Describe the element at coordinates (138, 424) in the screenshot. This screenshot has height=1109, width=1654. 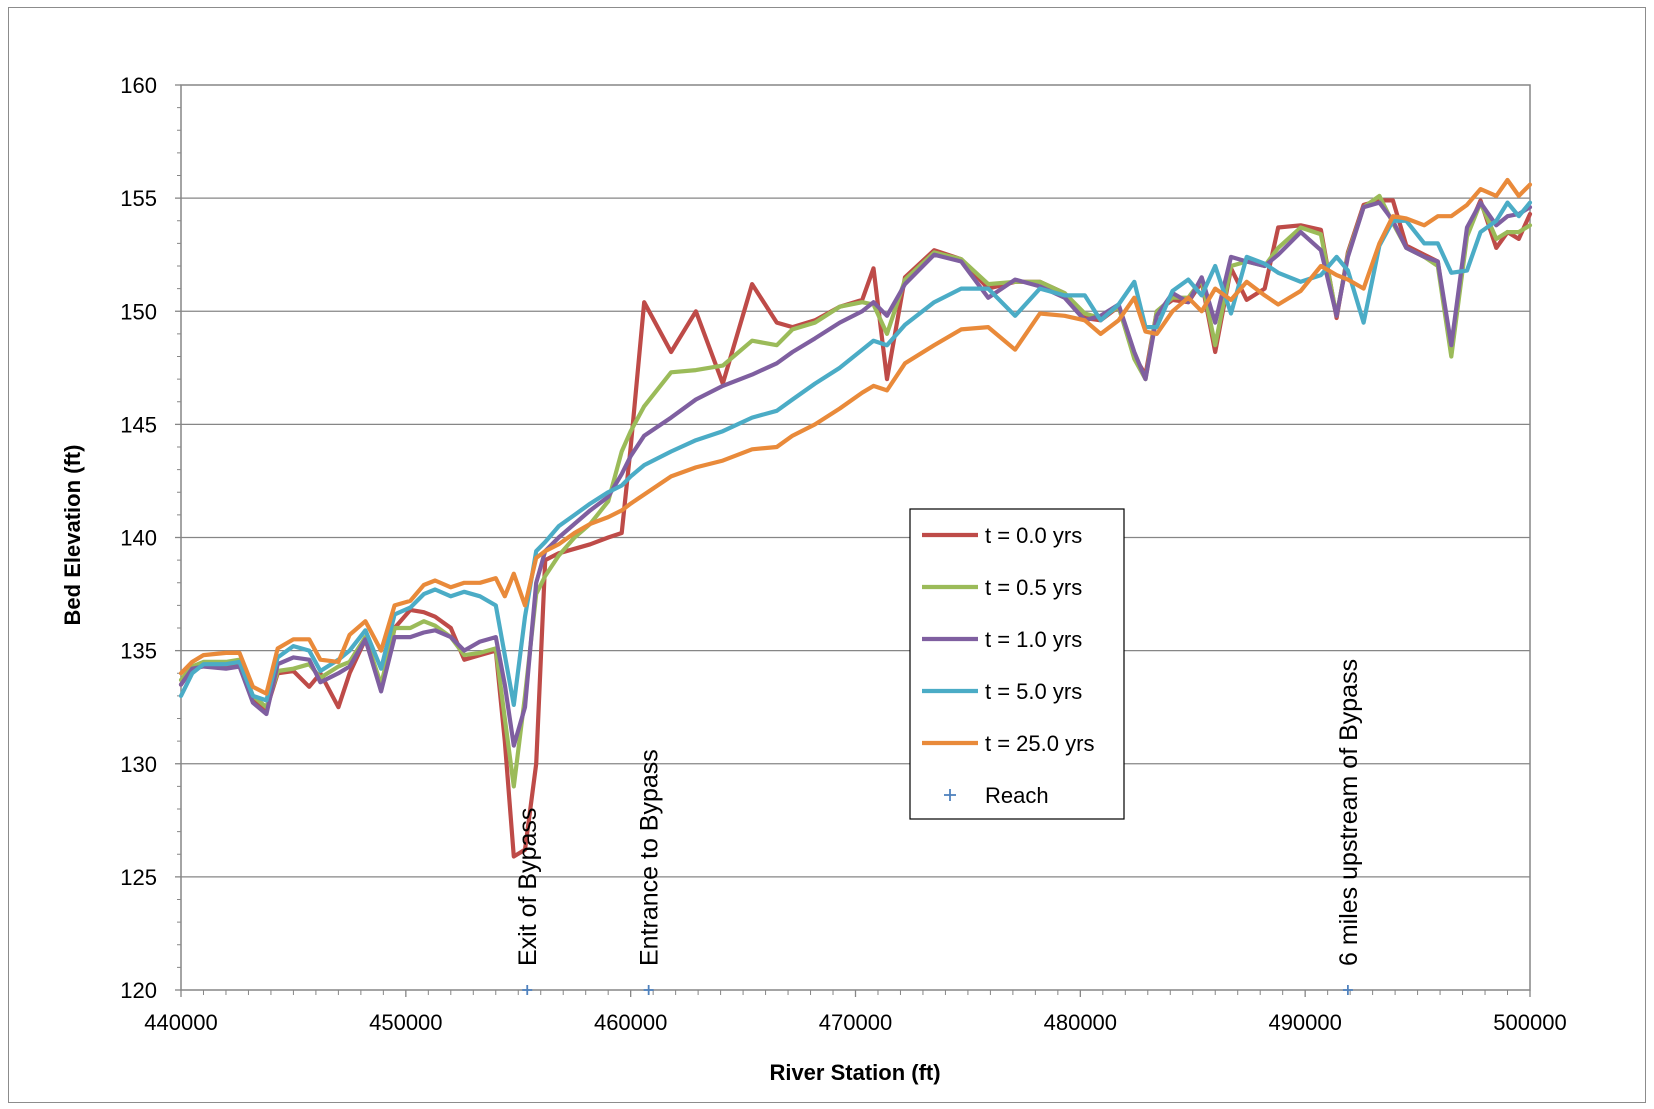
I see `y-tick-label: 145` at that location.